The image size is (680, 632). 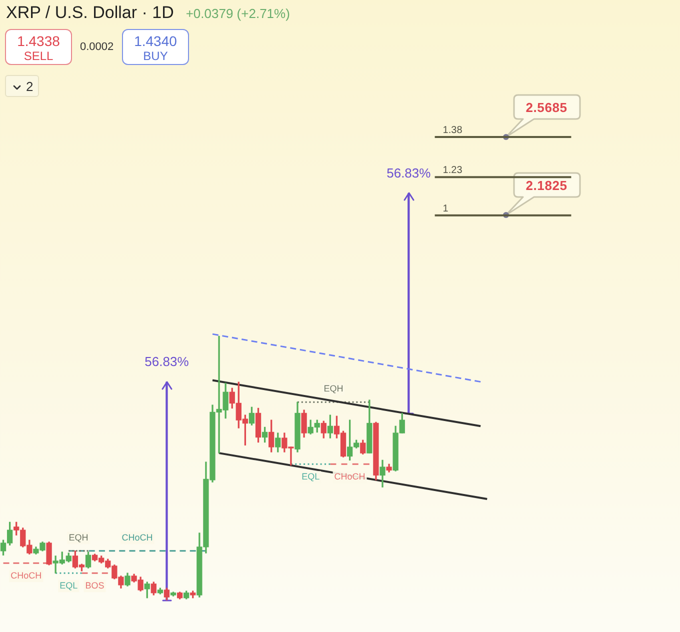 I want to click on buy-button: 1.4340 BUY, so click(x=155, y=47).